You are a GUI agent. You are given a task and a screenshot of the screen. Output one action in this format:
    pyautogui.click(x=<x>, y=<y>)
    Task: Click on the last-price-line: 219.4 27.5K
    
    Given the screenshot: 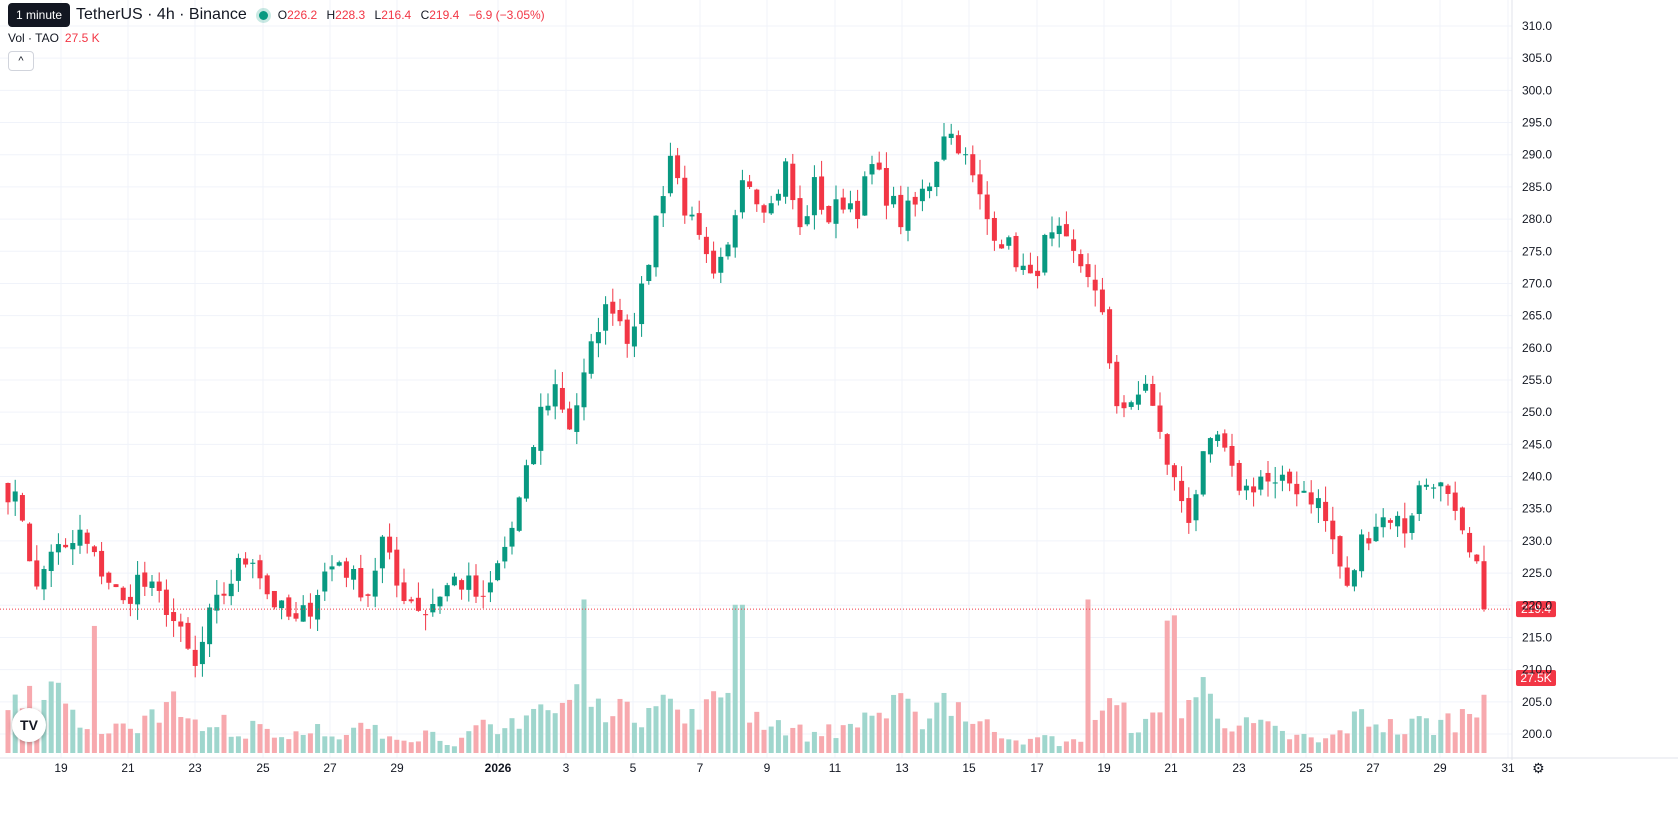 What is the action you would take?
    pyautogui.click(x=778, y=643)
    